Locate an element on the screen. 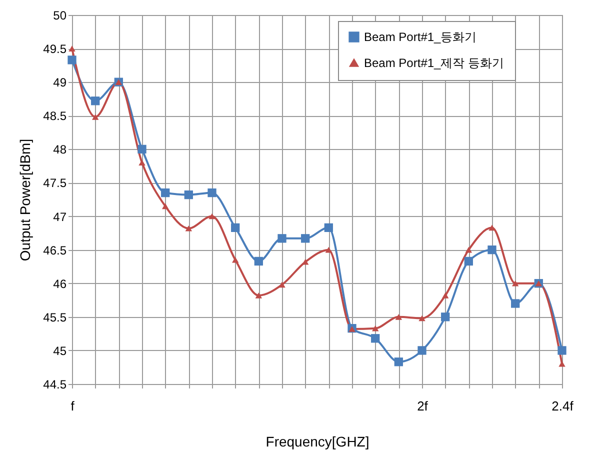  y-tick-label: 50 is located at coordinates (60, 15).